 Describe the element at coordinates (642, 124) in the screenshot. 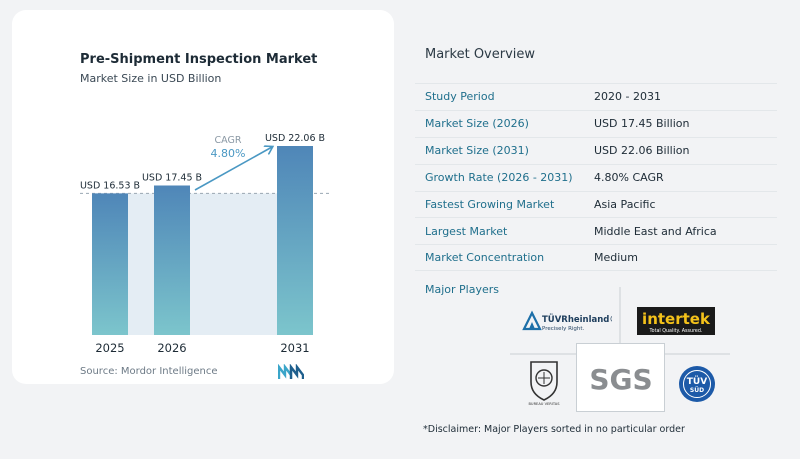

I see `overview-value: USD 17.45 Billion` at that location.